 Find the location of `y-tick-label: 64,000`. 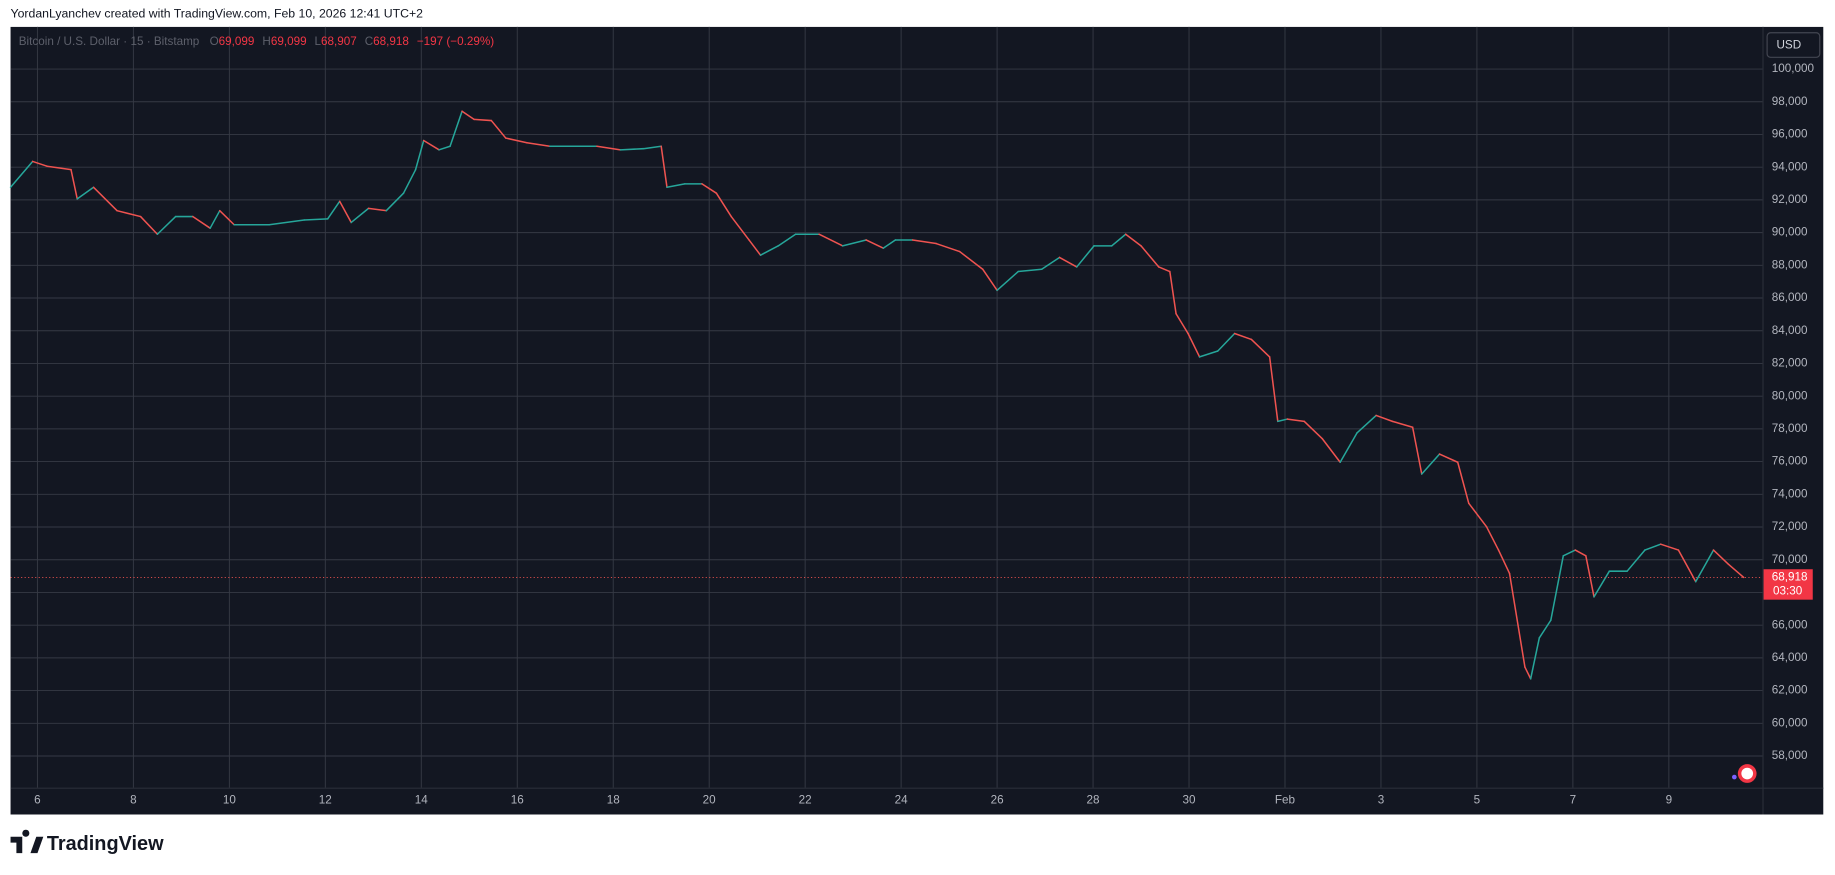

y-tick-label: 64,000 is located at coordinates (1790, 657).